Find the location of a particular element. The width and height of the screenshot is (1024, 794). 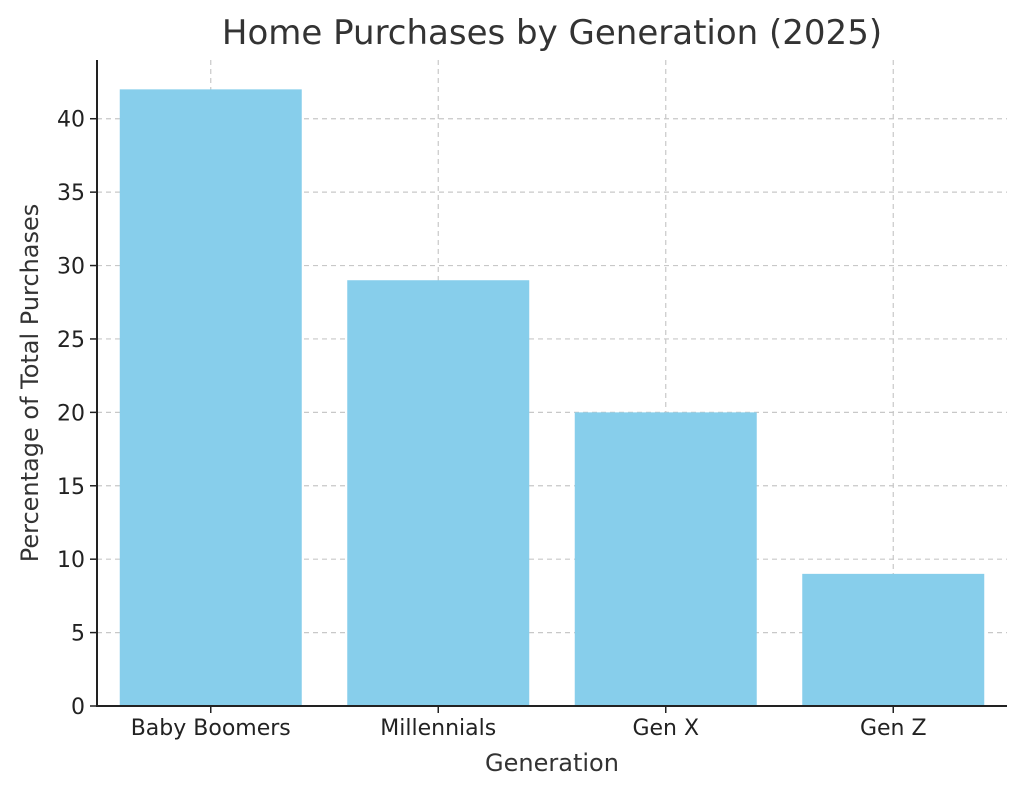

bar-millennials is located at coordinates (438, 493).